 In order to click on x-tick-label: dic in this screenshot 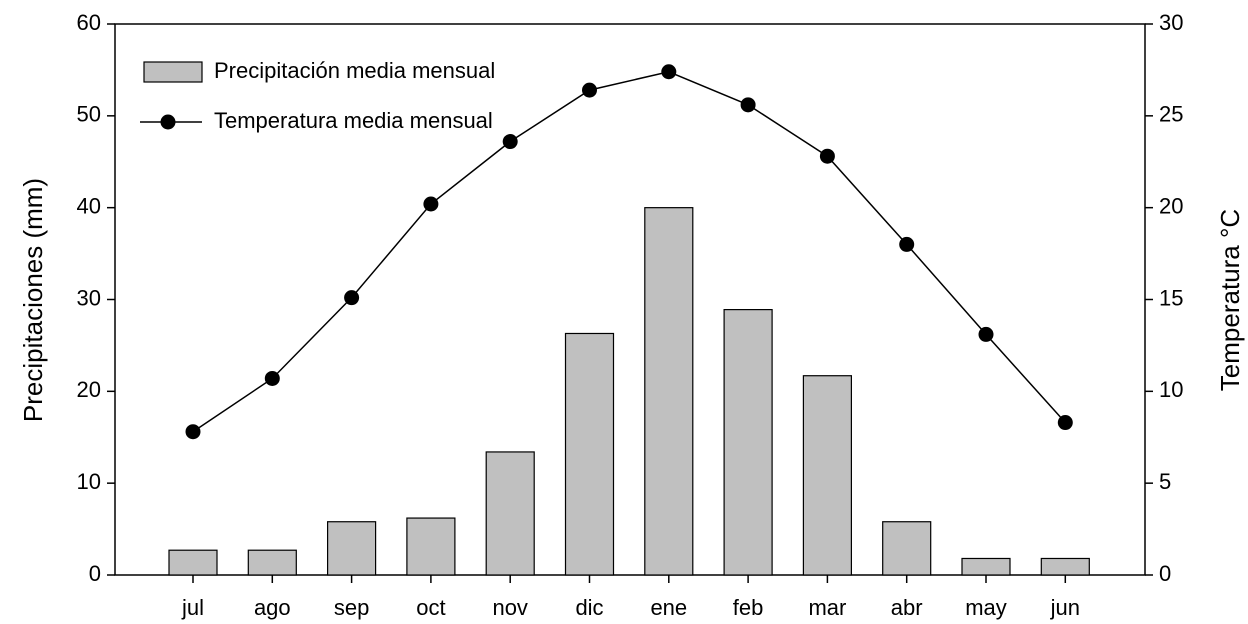, I will do `click(589, 607)`.